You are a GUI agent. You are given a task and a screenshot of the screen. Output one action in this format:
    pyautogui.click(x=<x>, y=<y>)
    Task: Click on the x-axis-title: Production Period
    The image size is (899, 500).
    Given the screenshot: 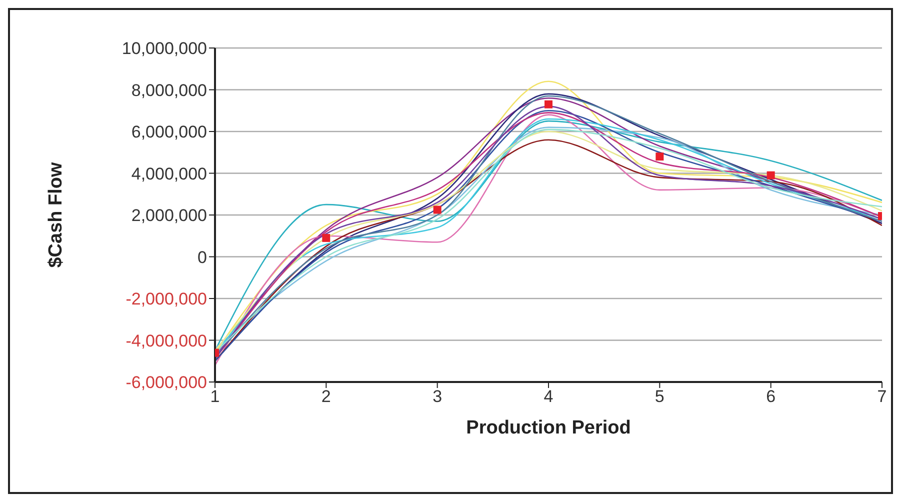 What is the action you would take?
    pyautogui.click(x=548, y=427)
    